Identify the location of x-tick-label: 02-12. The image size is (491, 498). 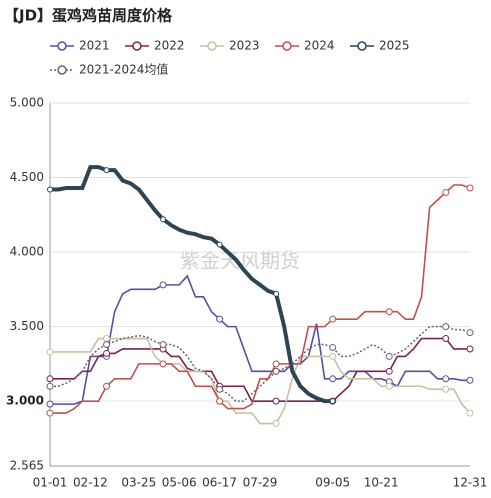
(90, 483).